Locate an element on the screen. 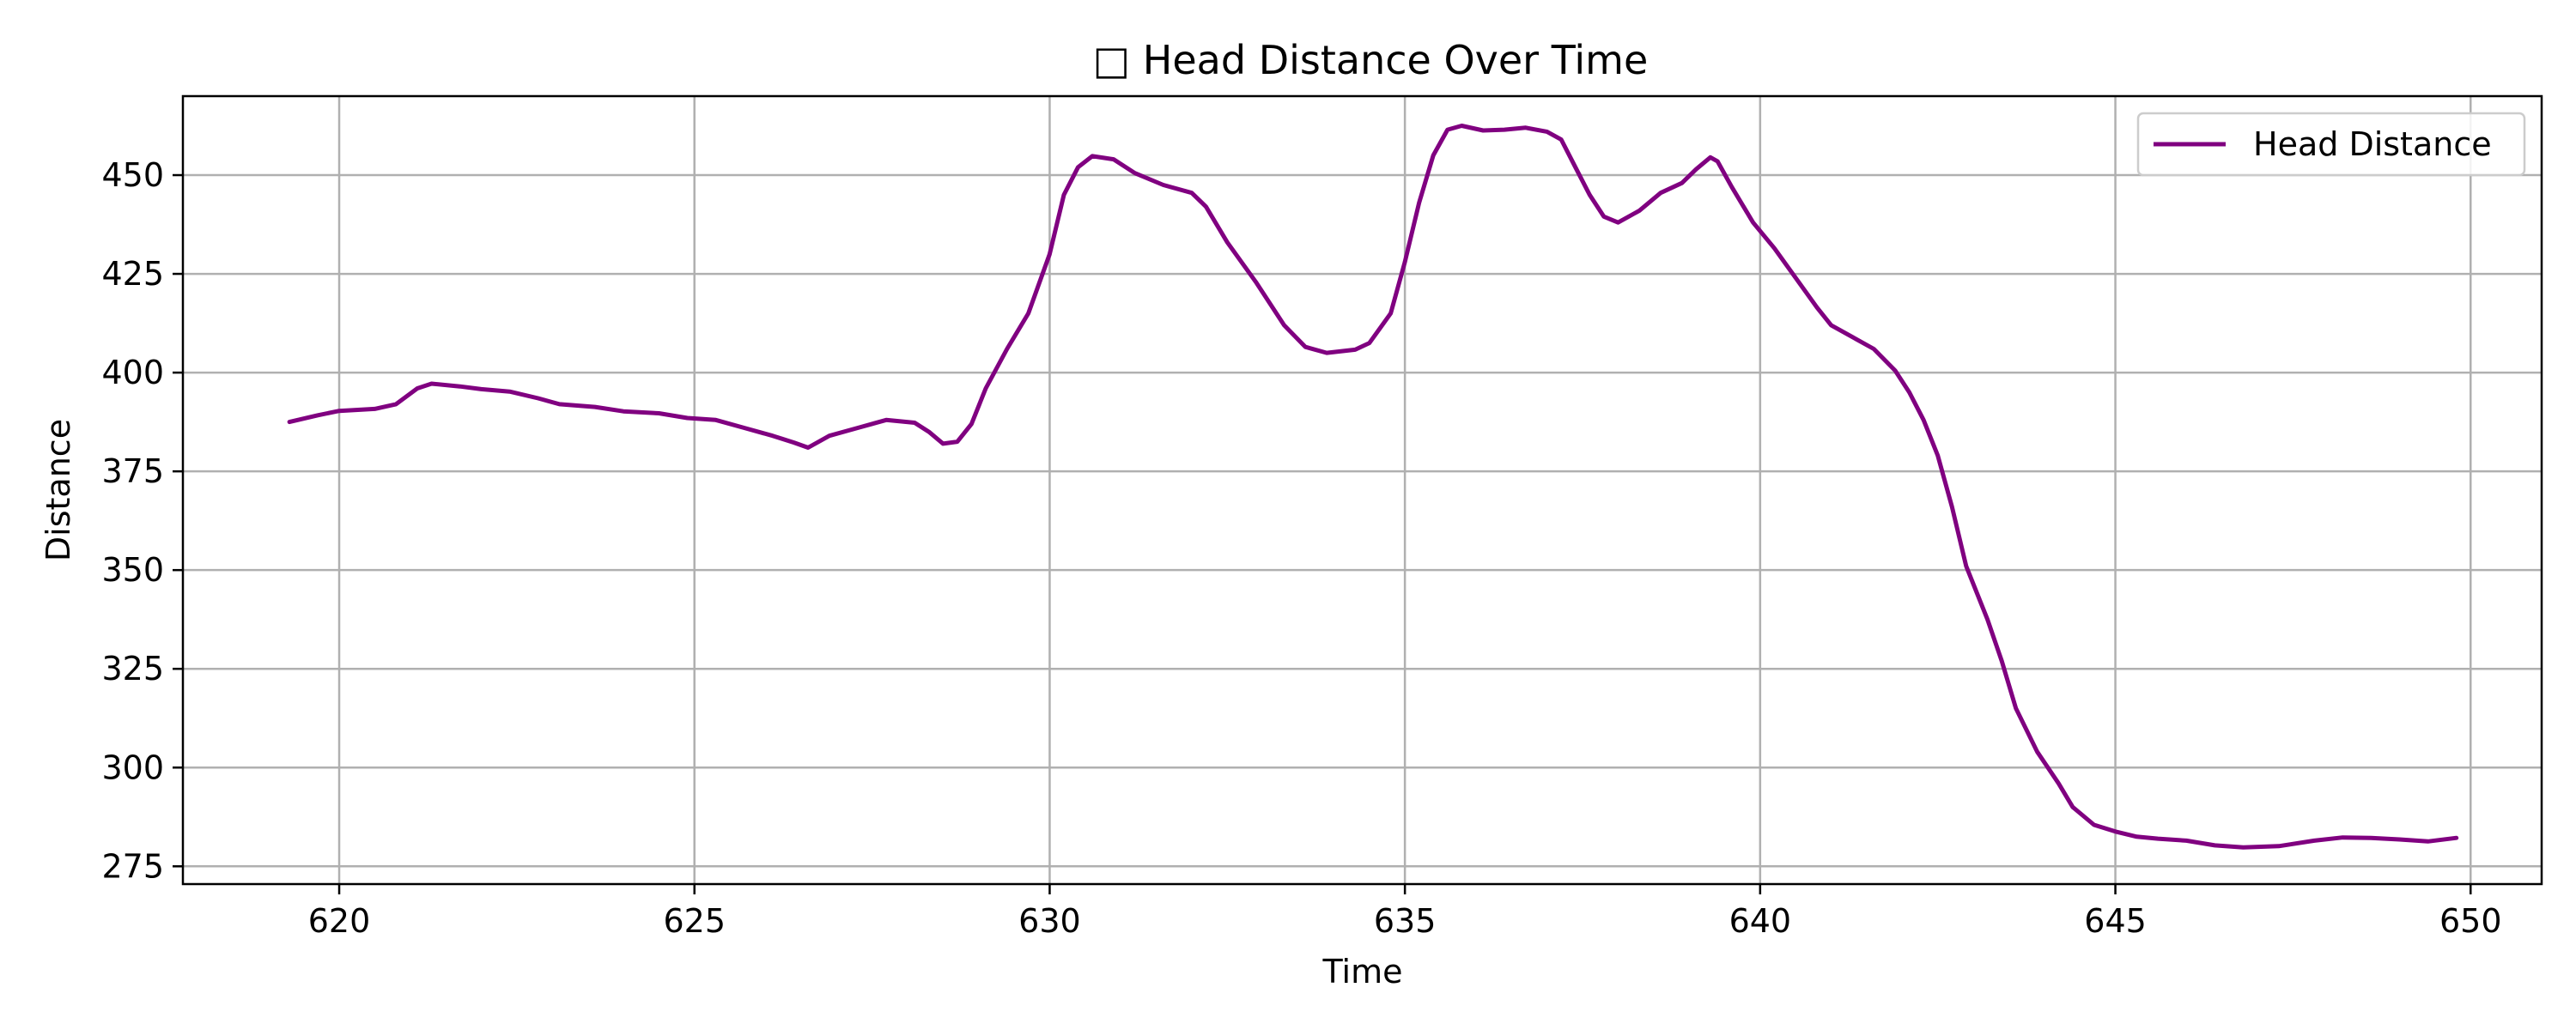 This screenshot has height=1030, width=2576. legend-box is located at coordinates (2331, 144).